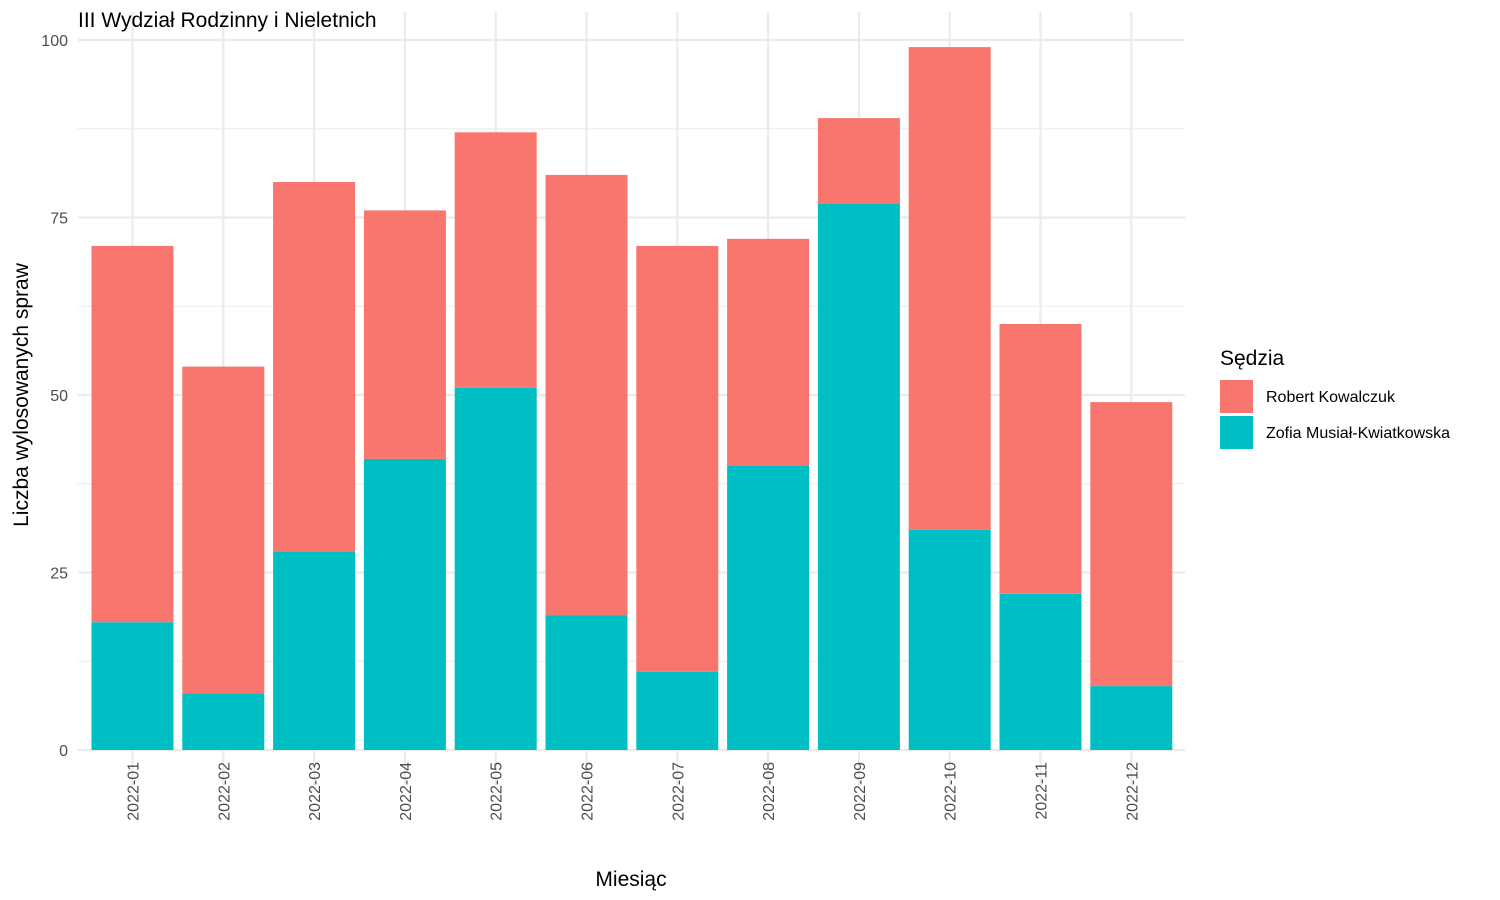 This screenshot has height=900, width=1500. Describe the element at coordinates (63, 751) in the screenshot. I see `y-tick-label: 0` at that location.